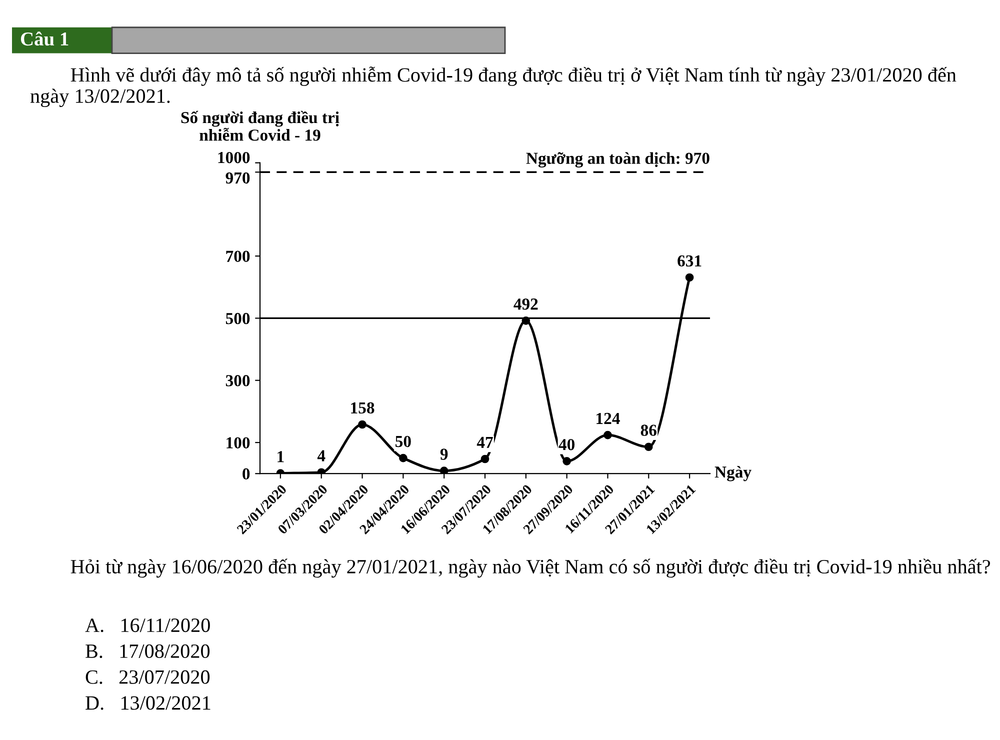 The width and height of the screenshot is (1000, 740). What do you see at coordinates (234, 158) in the screenshot?
I see `y-tick-label: 1000` at bounding box center [234, 158].